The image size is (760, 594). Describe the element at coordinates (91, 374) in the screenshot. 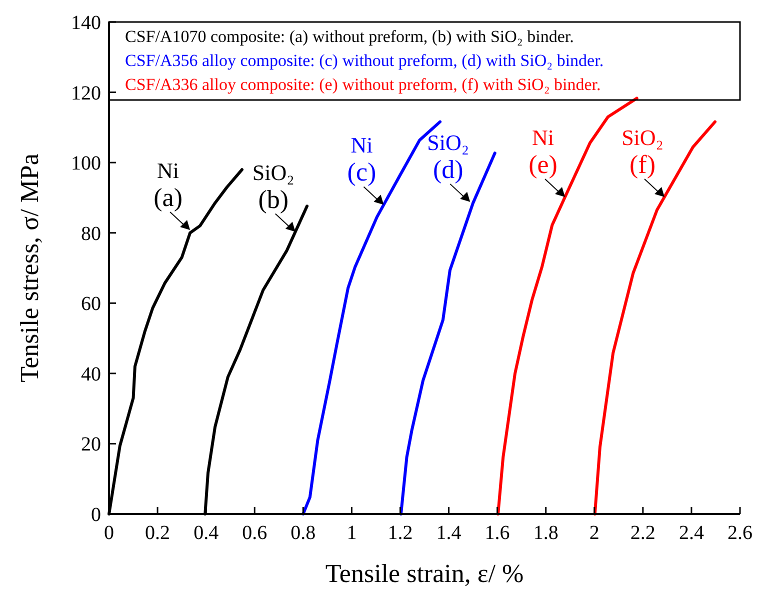

I see `y-tick-label: 40` at that location.